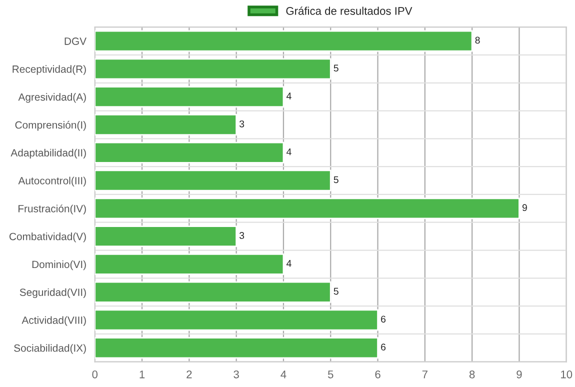 This screenshot has height=387, width=575. Describe the element at coordinates (189, 374) in the screenshot. I see `x-tick-label: 2` at that location.